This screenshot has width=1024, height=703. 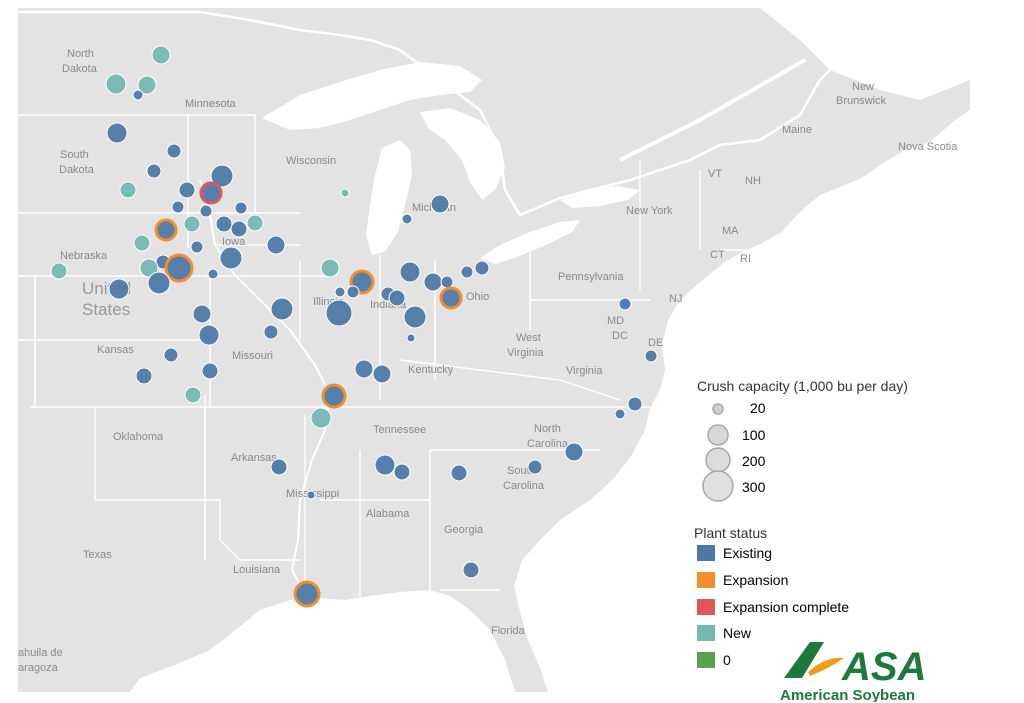 What do you see at coordinates (748, 553) in the screenshot?
I see `status-label-existing: Existing` at bounding box center [748, 553].